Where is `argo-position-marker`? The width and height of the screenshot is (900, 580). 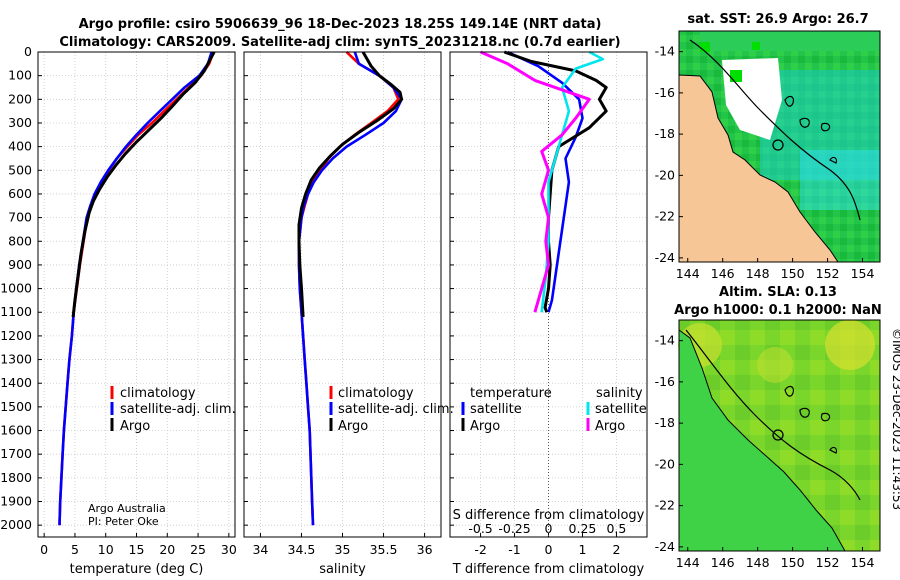 argo-position-marker is located at coordinates (778, 145).